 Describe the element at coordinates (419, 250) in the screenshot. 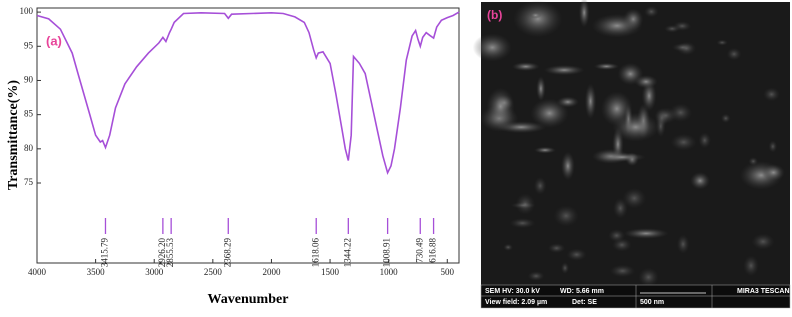

I see `peak-label: 730.49` at that location.